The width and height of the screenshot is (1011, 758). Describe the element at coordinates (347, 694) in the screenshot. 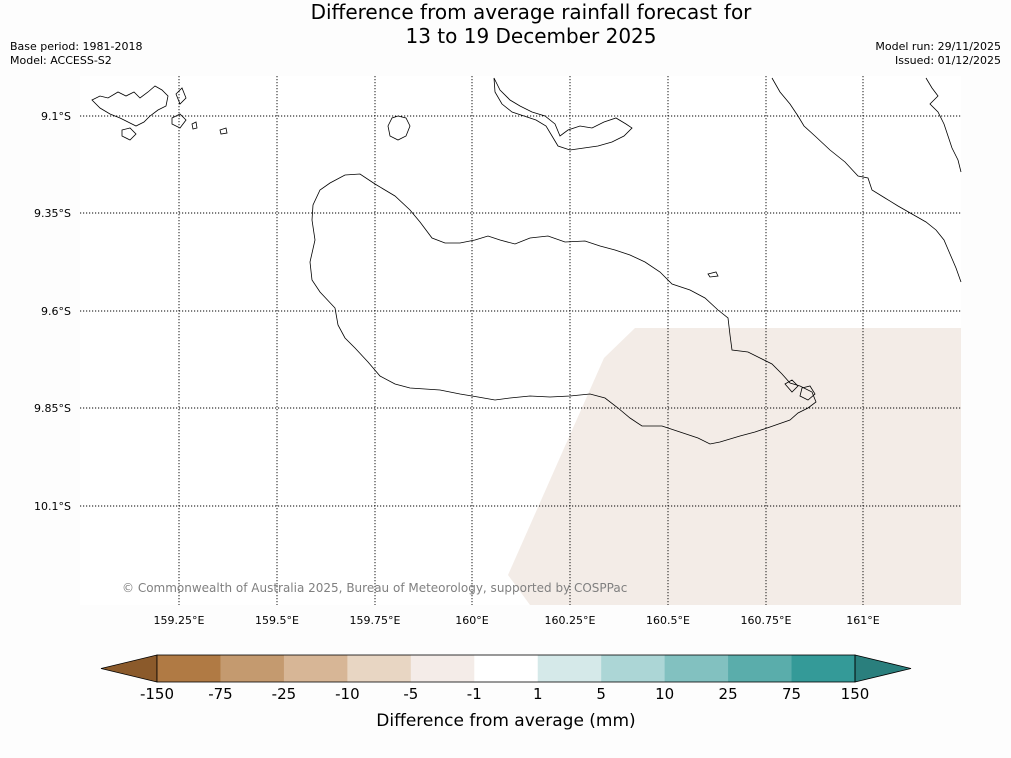

I see `colorbar-tick-label: -10` at that location.